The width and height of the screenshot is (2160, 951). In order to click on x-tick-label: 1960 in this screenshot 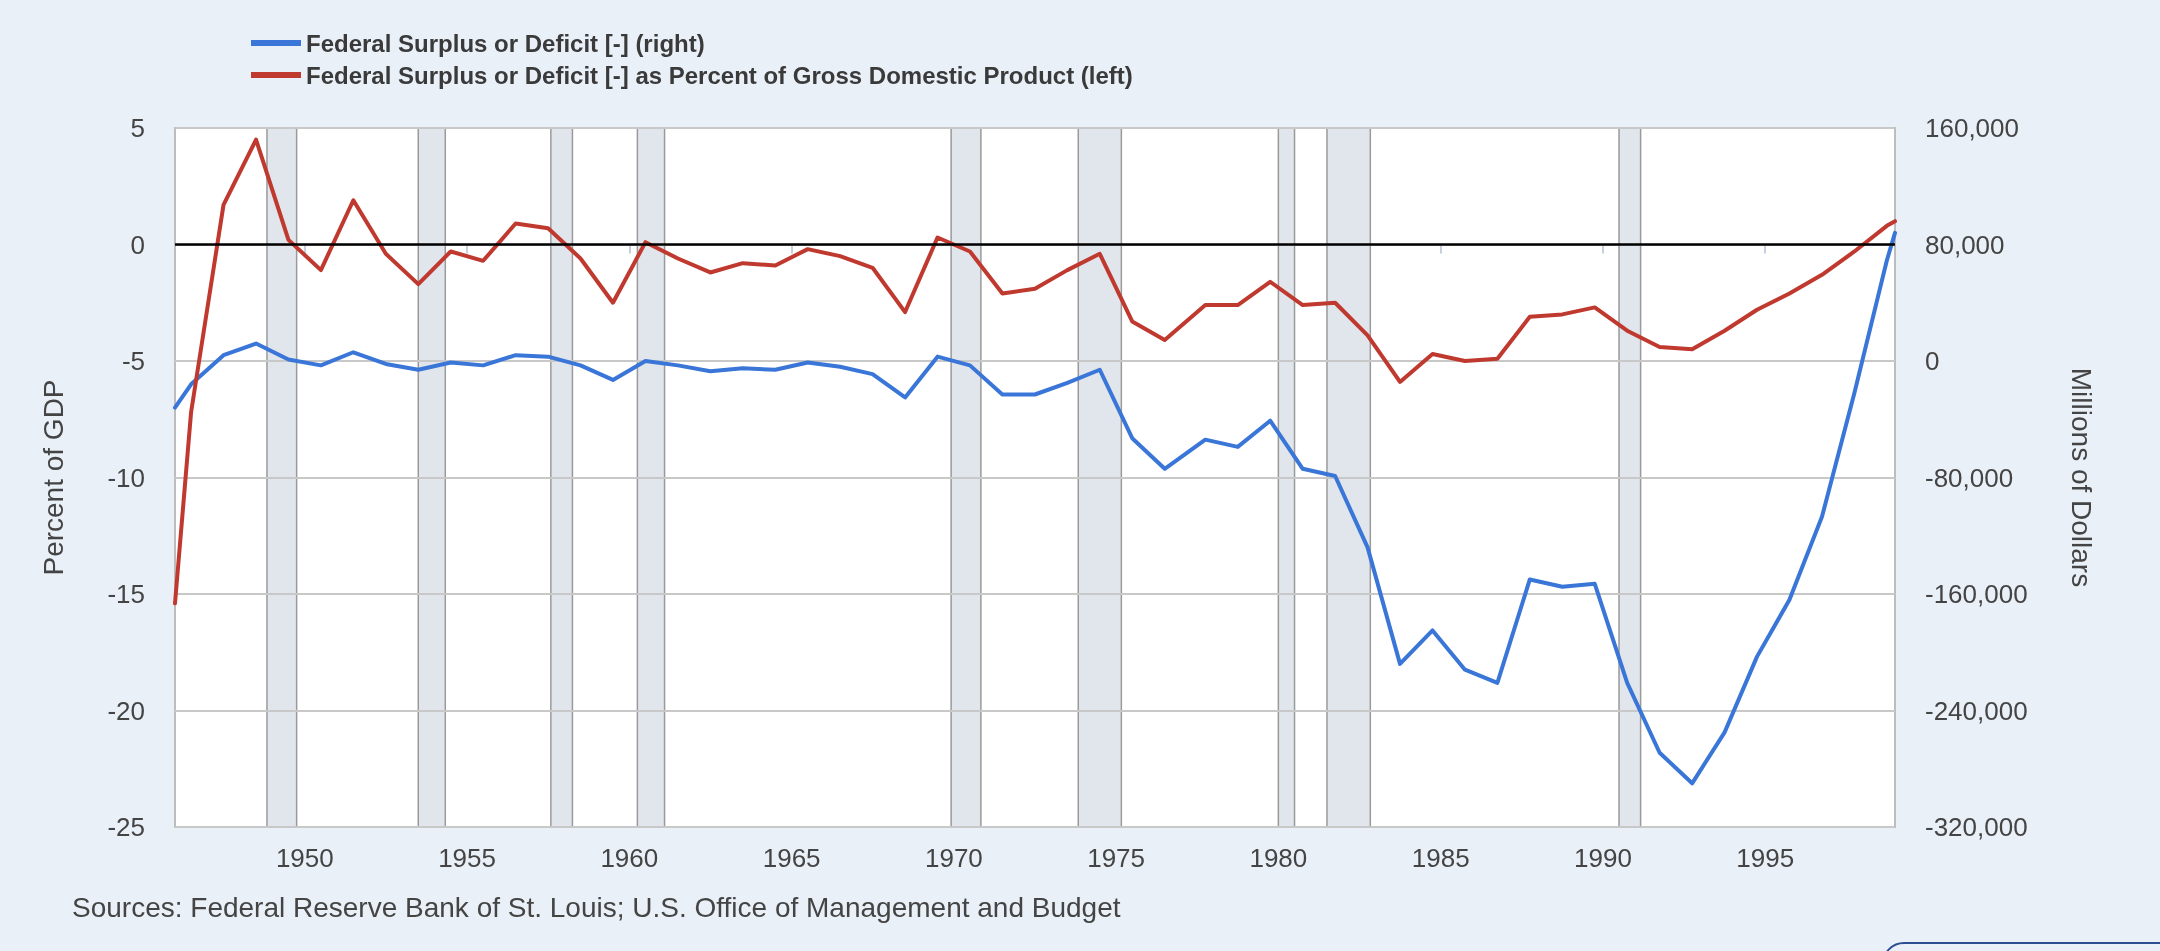, I will do `click(629, 858)`.